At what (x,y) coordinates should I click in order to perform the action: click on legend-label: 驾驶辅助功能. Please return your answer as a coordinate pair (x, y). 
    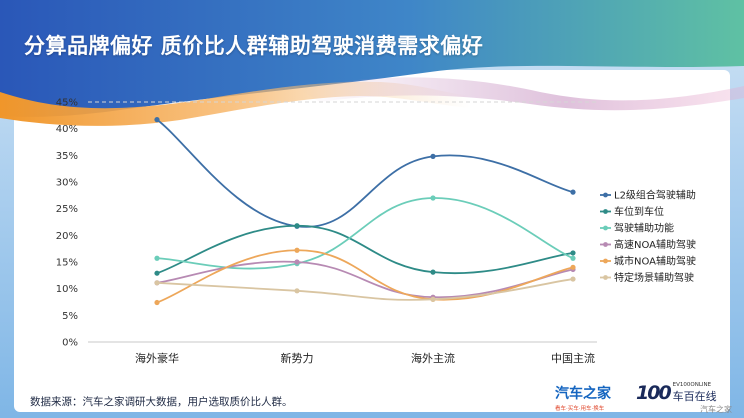
    Looking at the image, I should click on (644, 228).